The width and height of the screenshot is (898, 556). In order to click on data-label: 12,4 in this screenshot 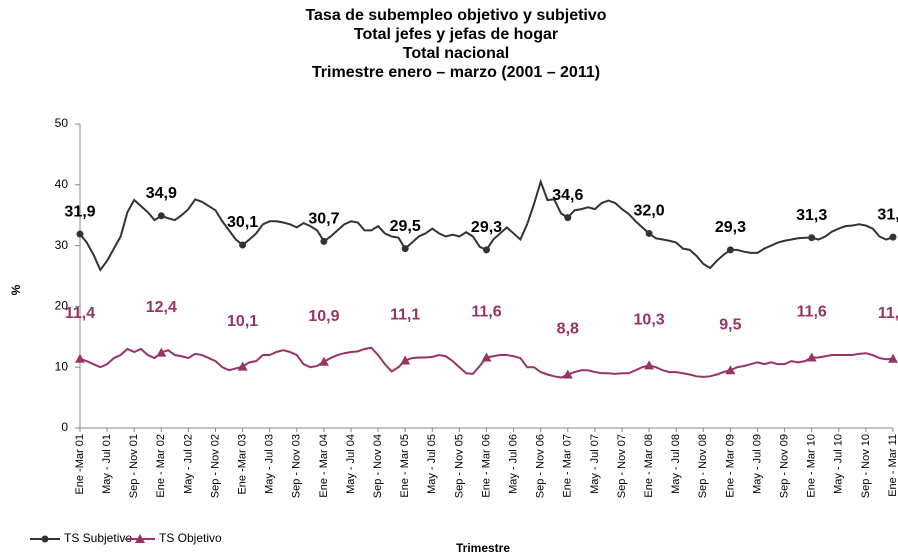, I will do `click(161, 307)`.